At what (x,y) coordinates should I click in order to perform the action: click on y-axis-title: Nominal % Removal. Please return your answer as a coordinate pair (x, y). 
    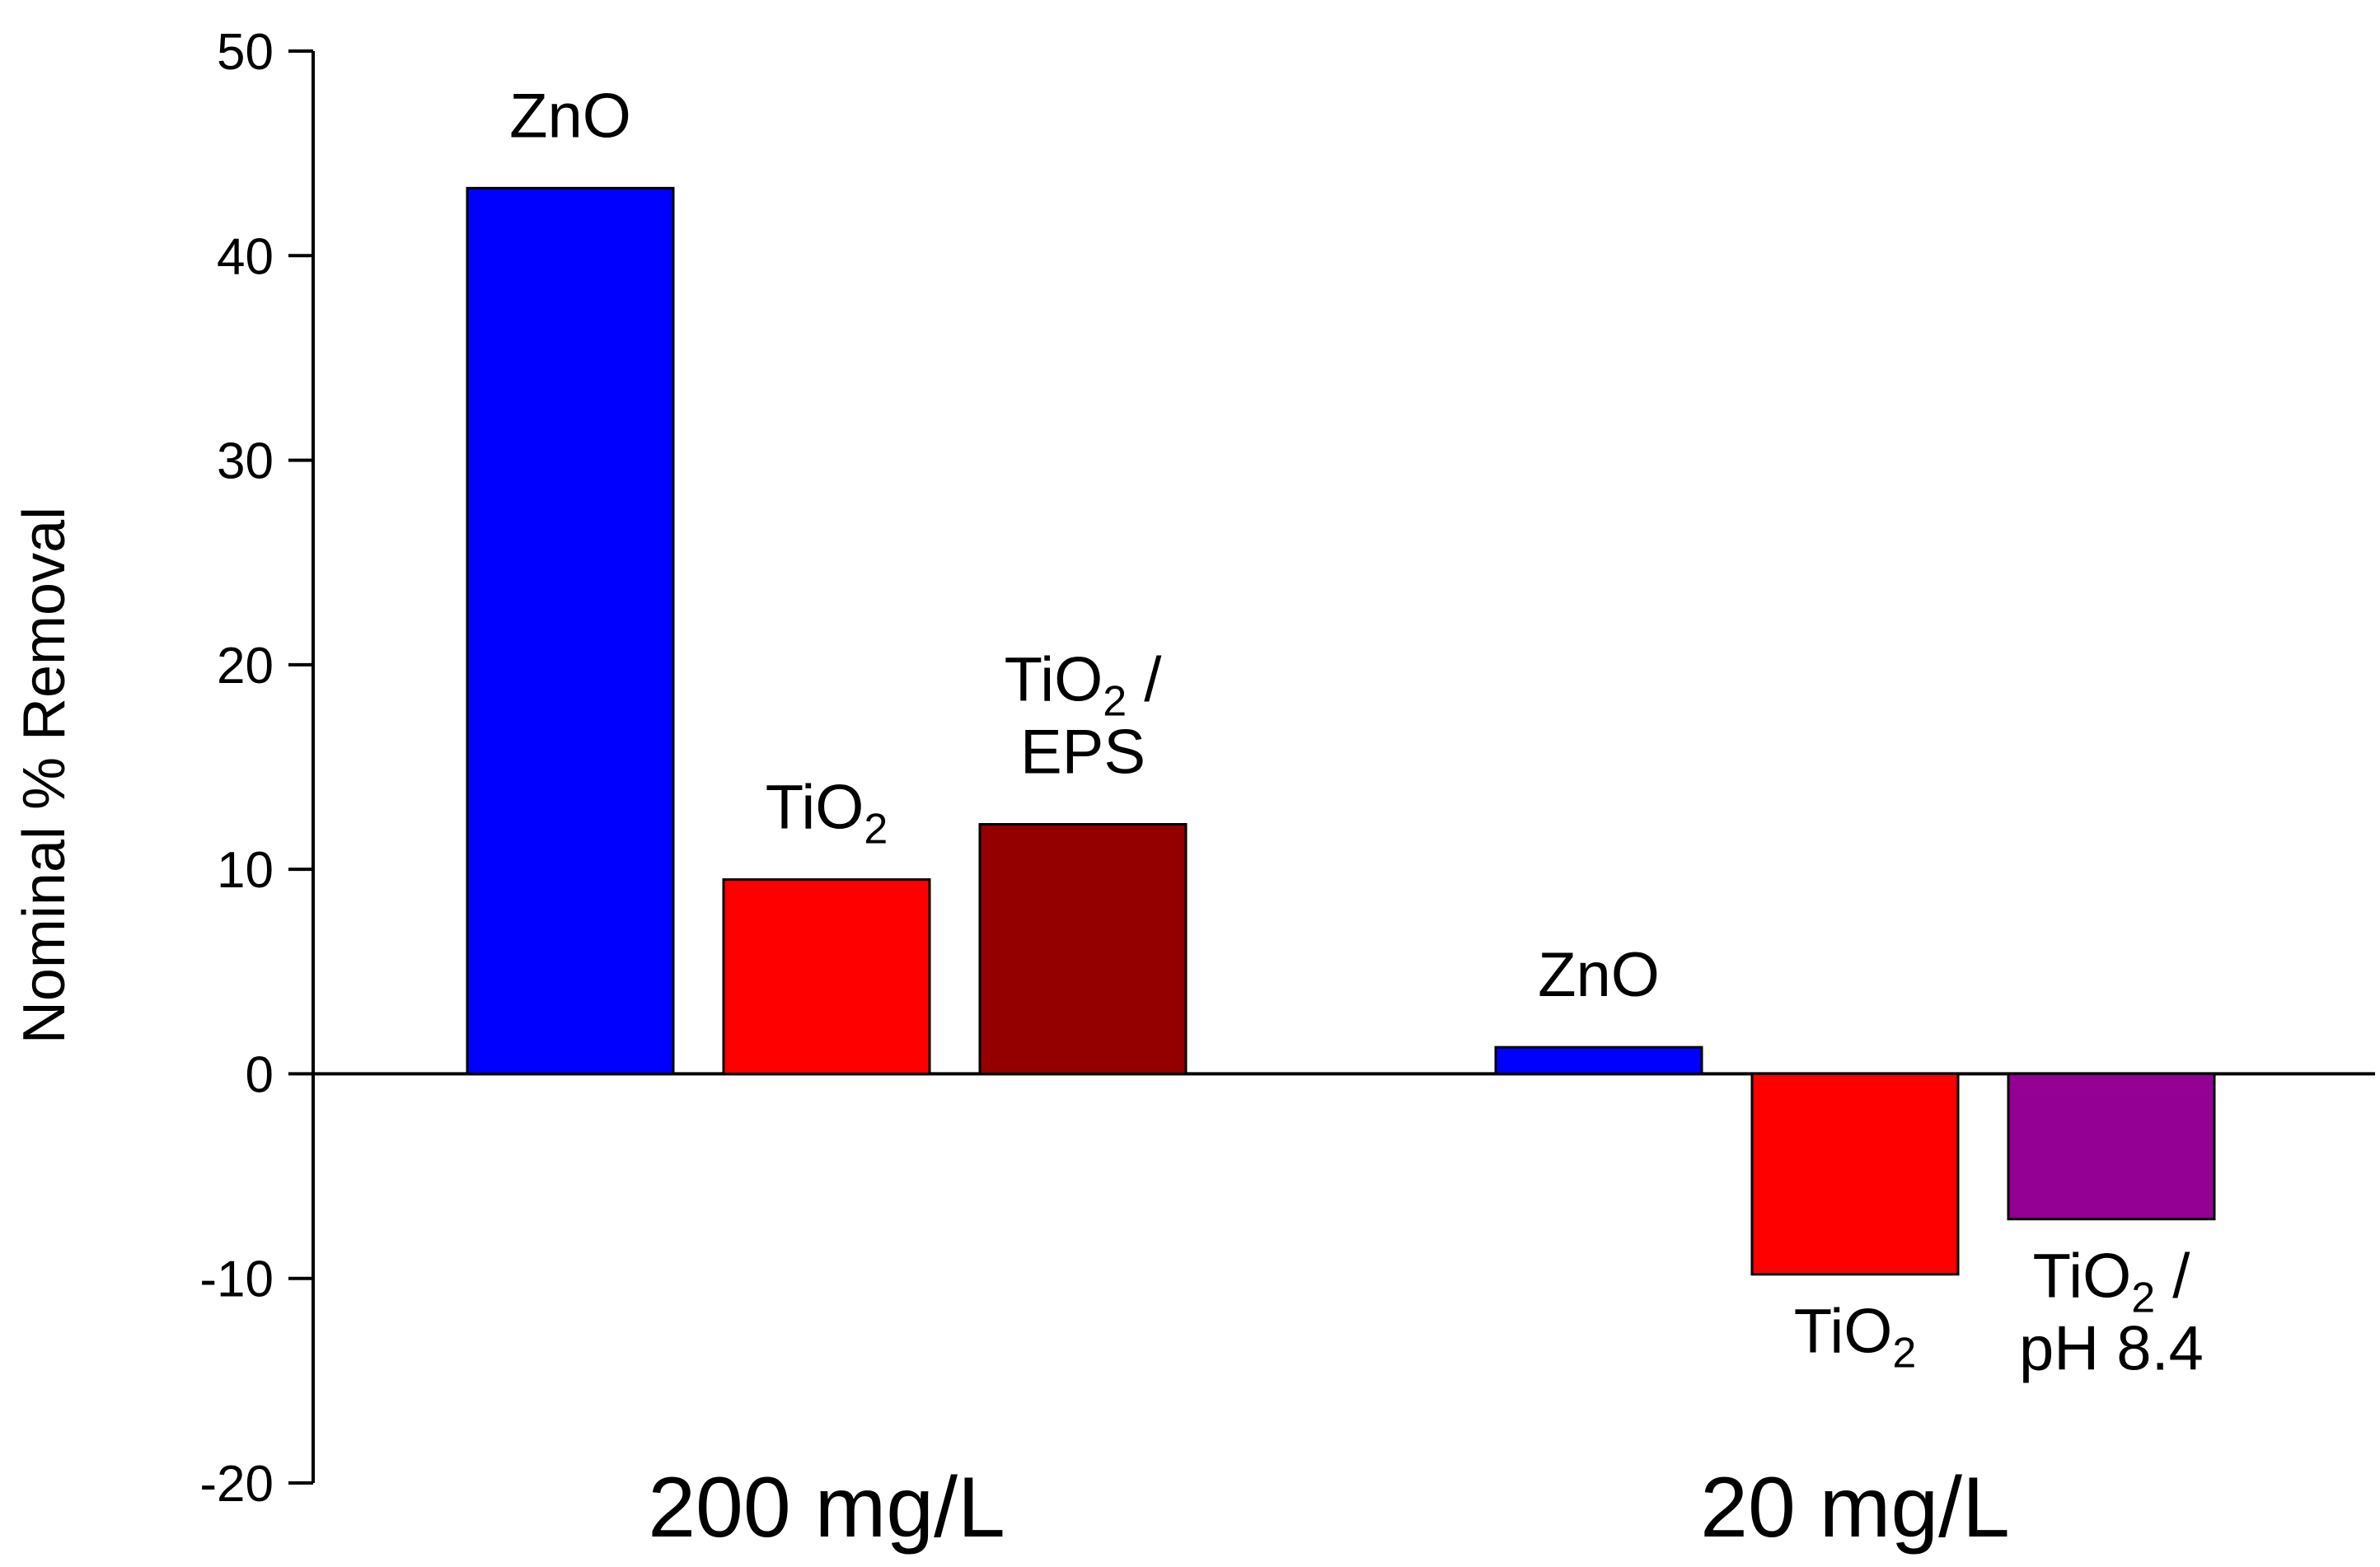
    Looking at the image, I should click on (44, 775).